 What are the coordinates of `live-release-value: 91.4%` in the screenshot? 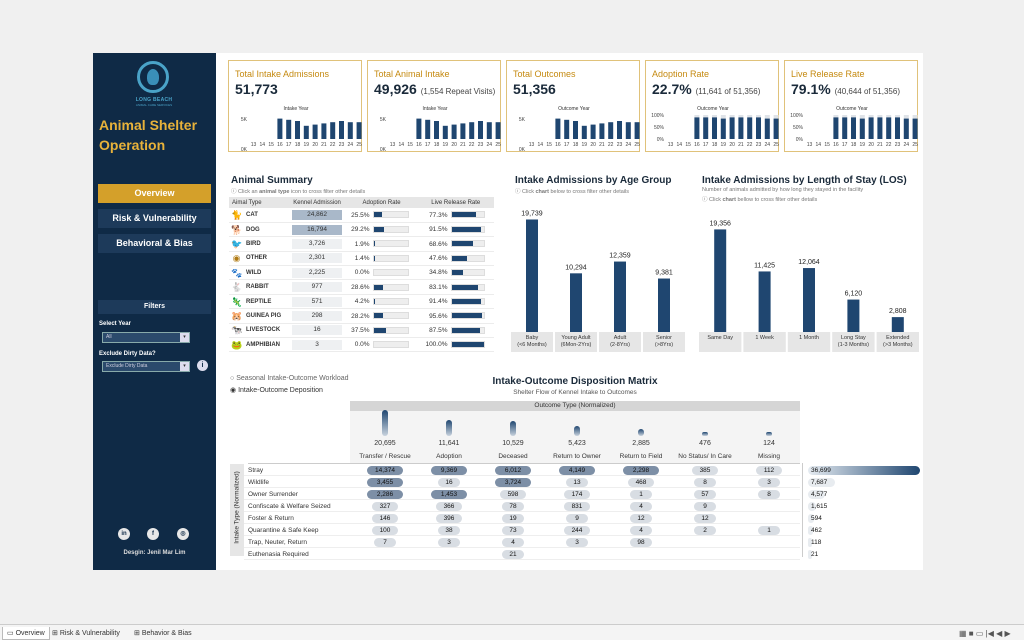 It's located at (438, 302).